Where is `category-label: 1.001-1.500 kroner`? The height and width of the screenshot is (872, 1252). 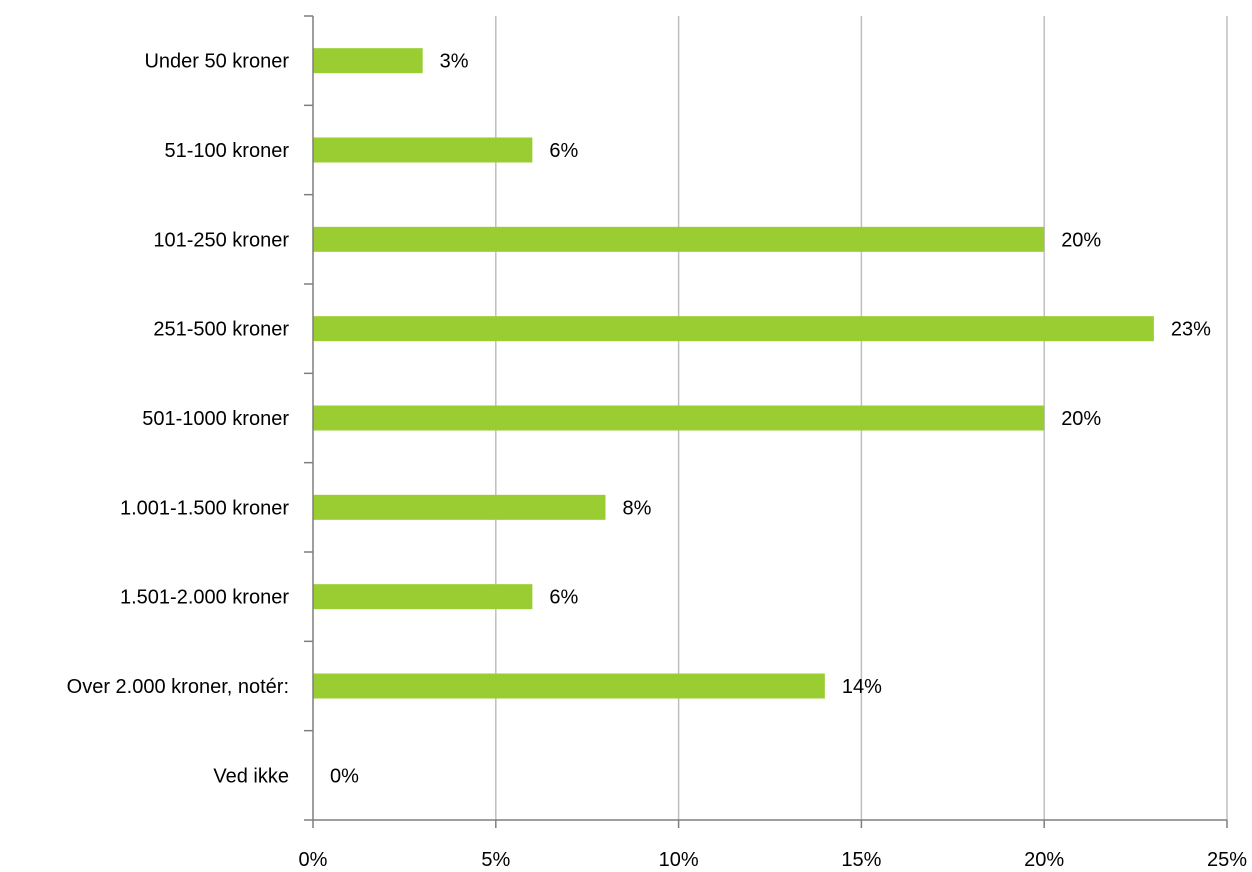
category-label: 1.001-1.500 kroner is located at coordinates (204, 508).